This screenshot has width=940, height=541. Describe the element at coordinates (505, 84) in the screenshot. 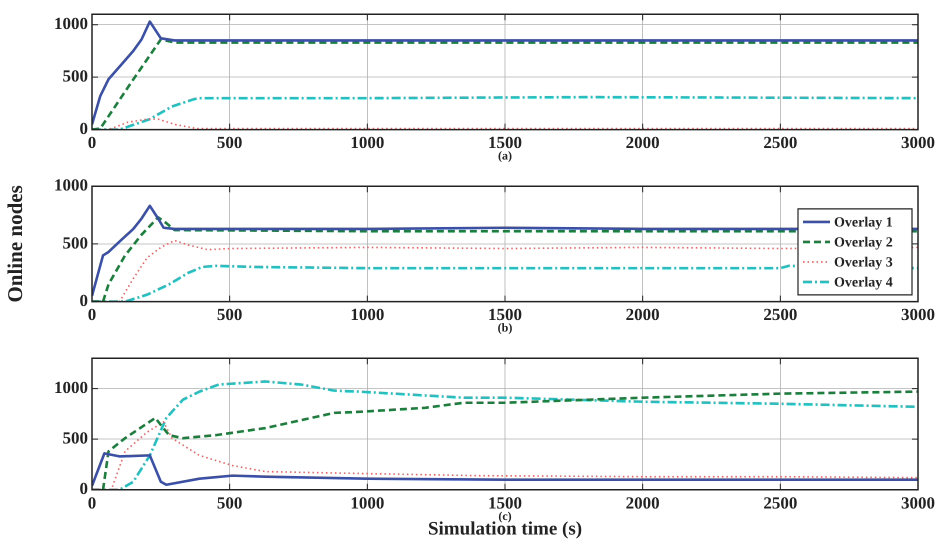

I see `line-series` at that location.